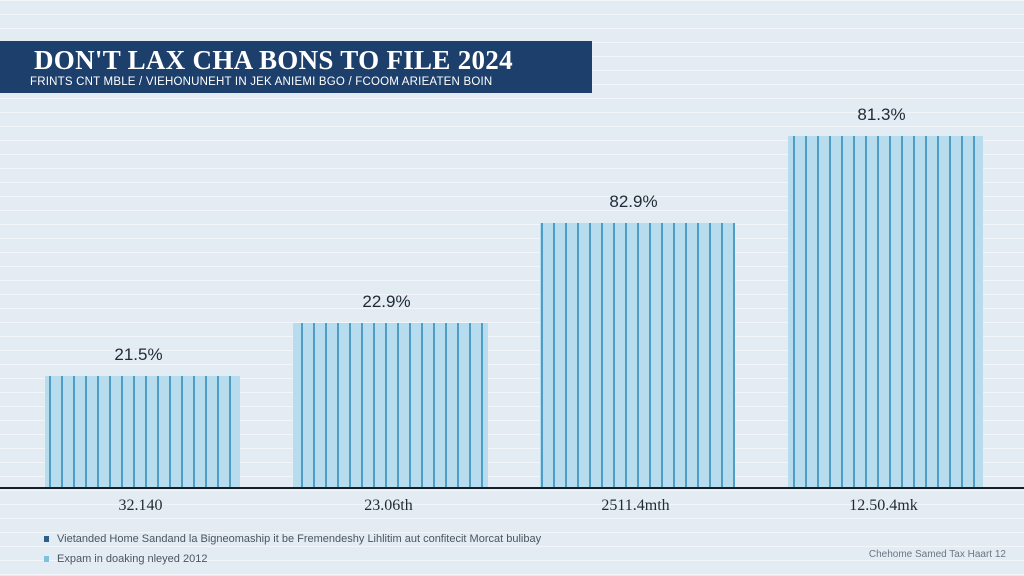 This screenshot has width=1024, height=576. What do you see at coordinates (388, 505) in the screenshot?
I see `category-label: 23.06th` at bounding box center [388, 505].